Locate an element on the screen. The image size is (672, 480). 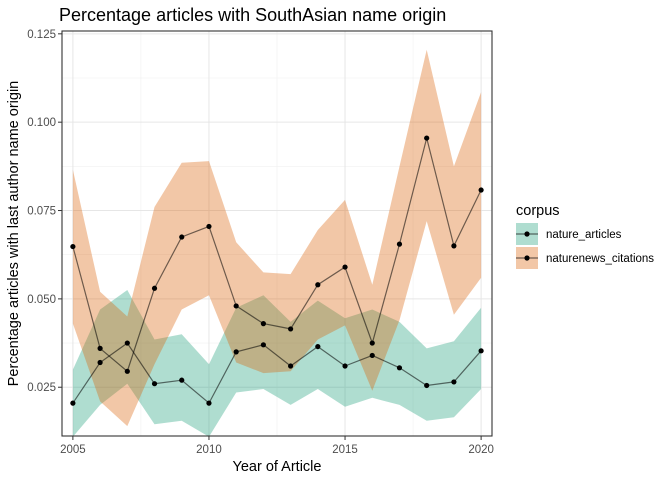
legend-title: corpus is located at coordinates (538, 211).